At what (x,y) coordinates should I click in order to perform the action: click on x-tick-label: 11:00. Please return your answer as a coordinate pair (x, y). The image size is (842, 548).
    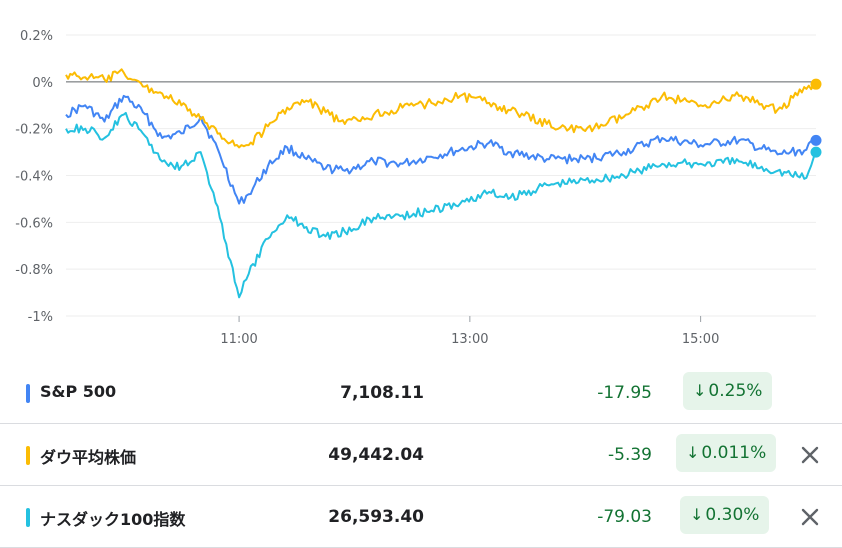
    Looking at the image, I should click on (238, 339).